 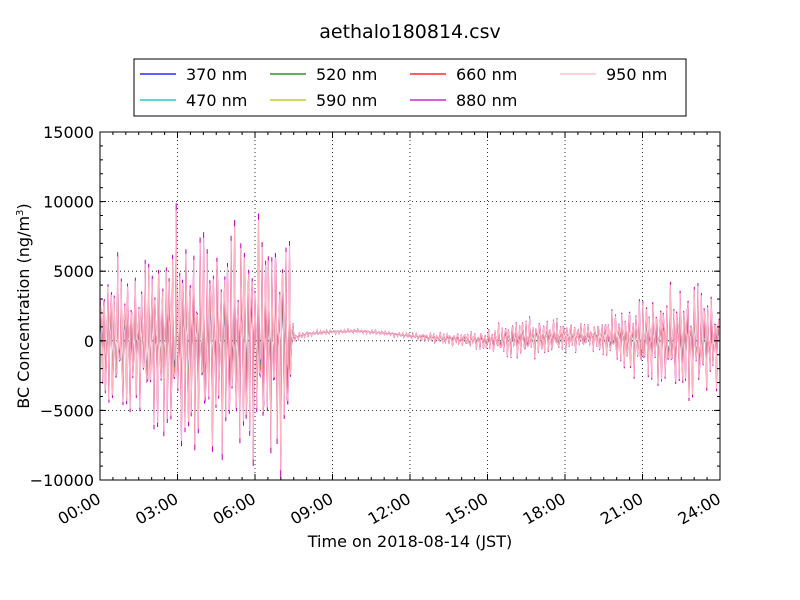 I want to click on y-tick-label: 5000, so click(x=73, y=271).